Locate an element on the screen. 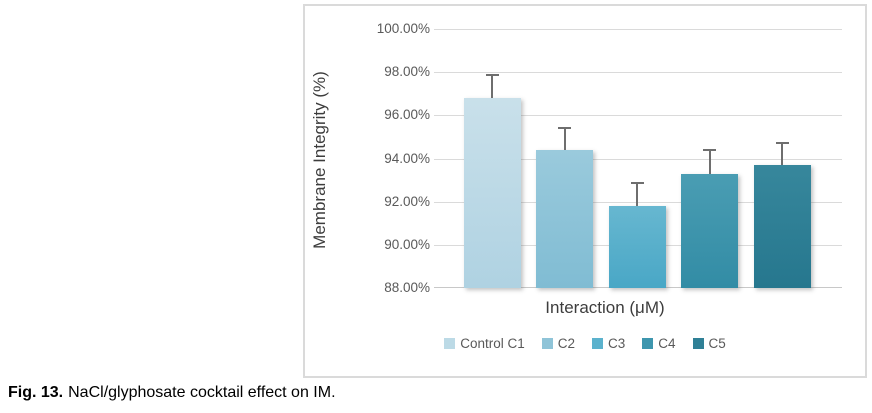 This screenshot has width=872, height=413. y-tick-label: 92.00% is located at coordinates (407, 201).